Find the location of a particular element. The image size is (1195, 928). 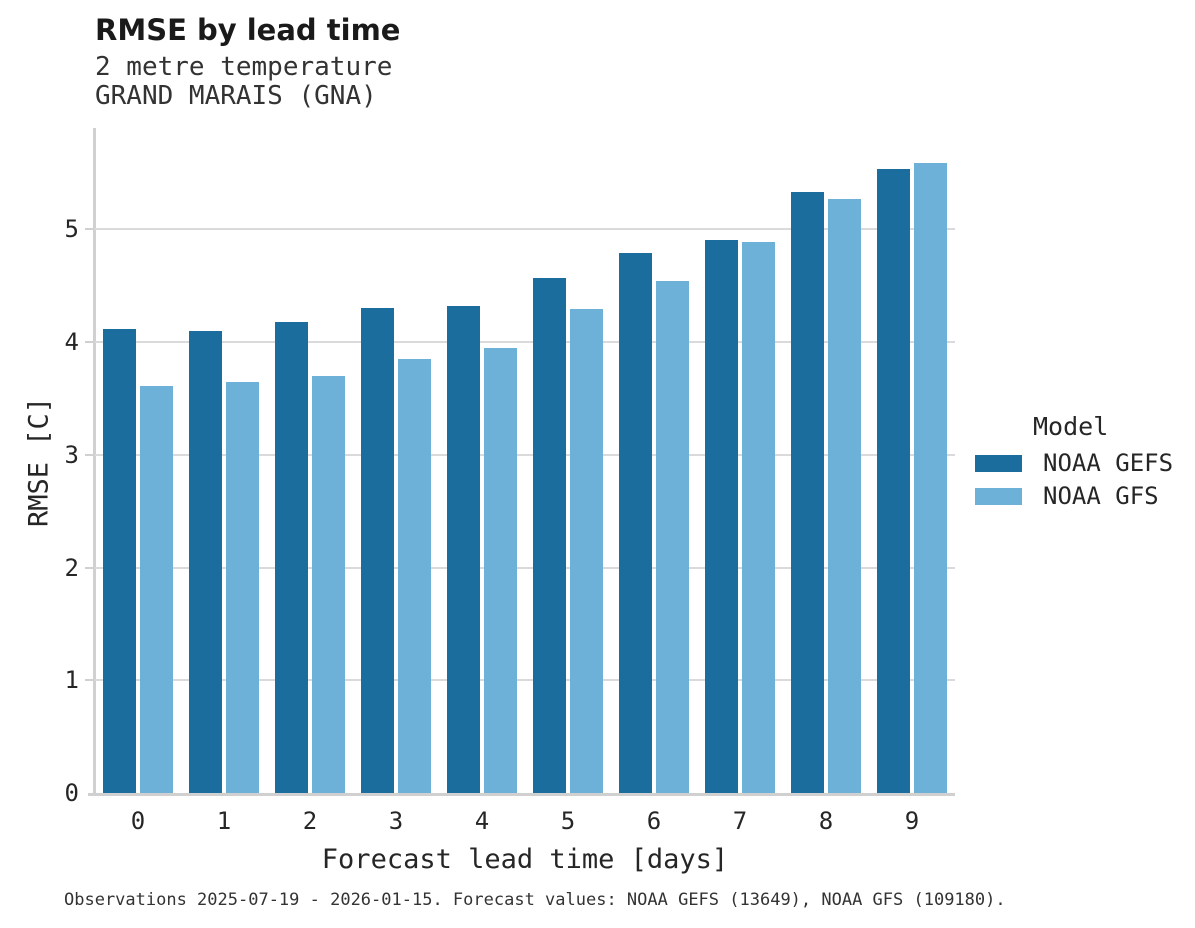

x-tick-label-3: 3 is located at coordinates (396, 821).